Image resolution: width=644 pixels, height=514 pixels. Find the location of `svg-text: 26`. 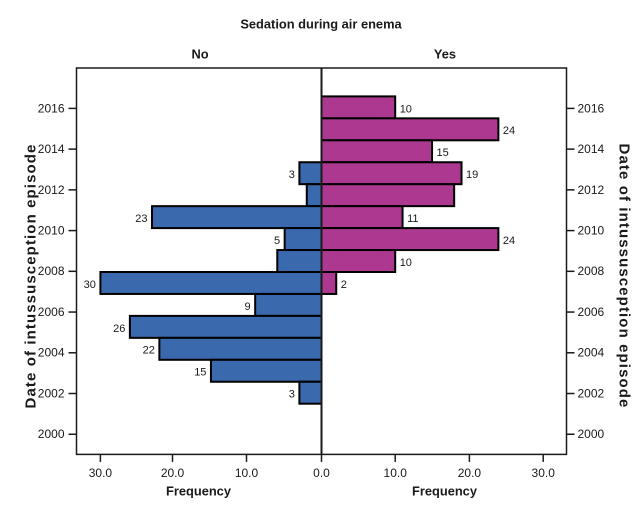

svg-text: 26 is located at coordinates (119, 329).